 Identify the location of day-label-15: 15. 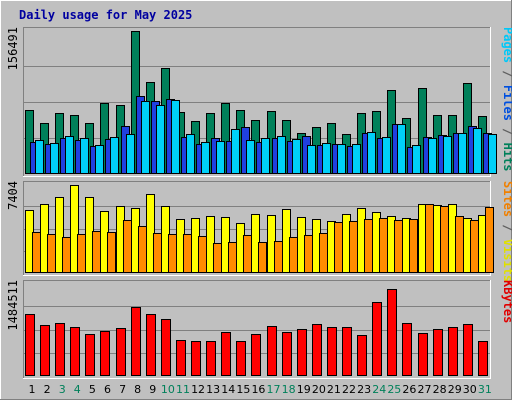
(243, 389).